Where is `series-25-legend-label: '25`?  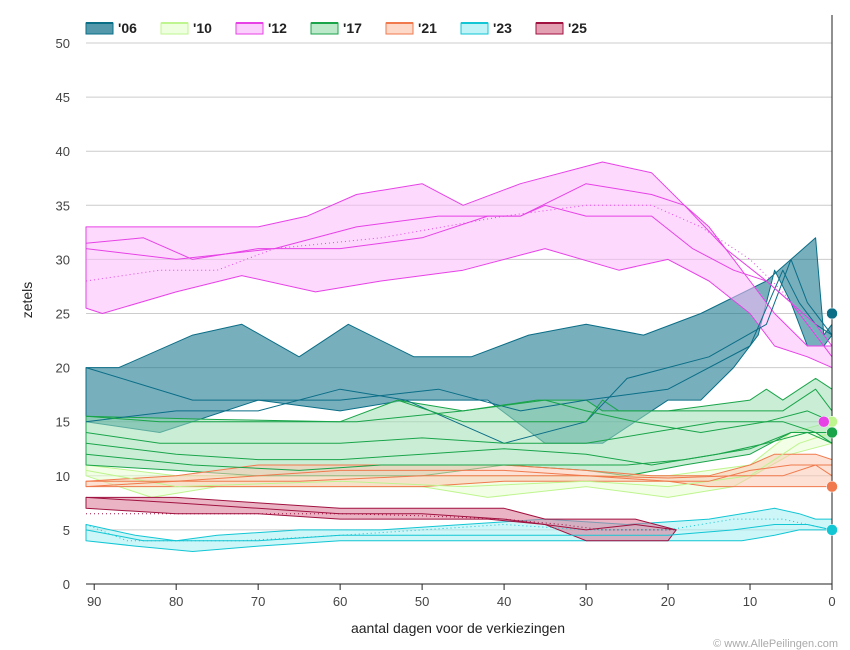 series-25-legend-label: '25 is located at coordinates (577, 28).